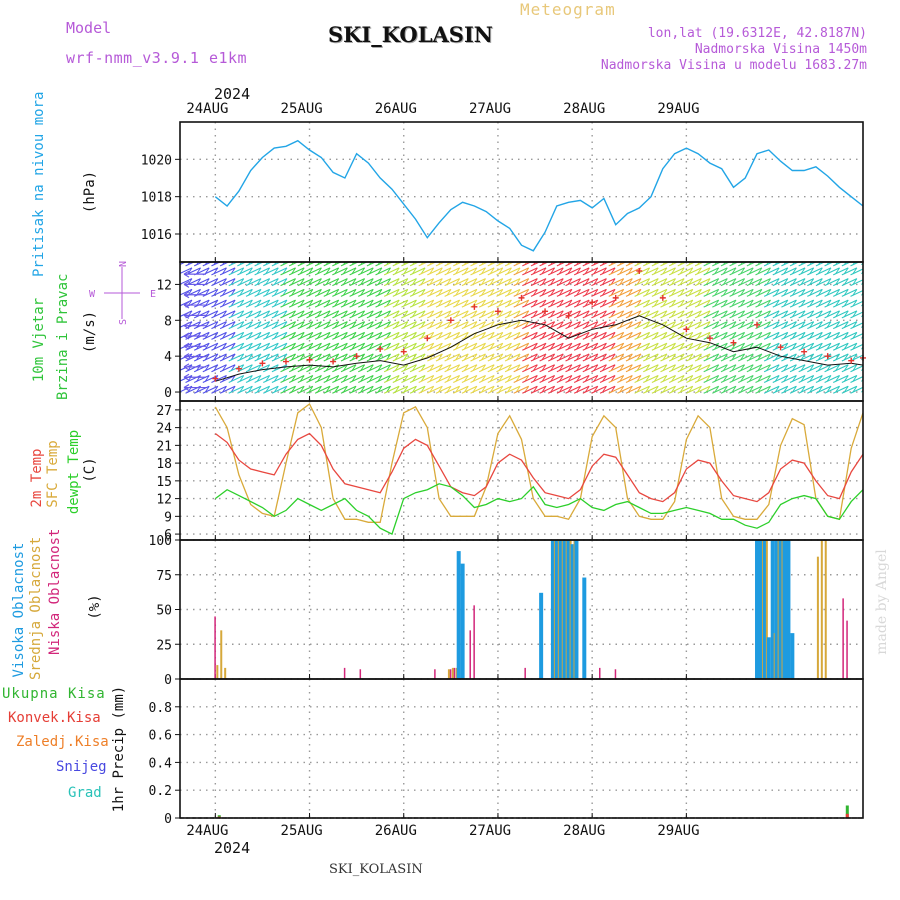 The height and width of the screenshot is (900, 900). Describe the element at coordinates (757, 33) in the screenshot. I see `coords-text: lon,lat (19.6312E, 42.8187N)` at that location.